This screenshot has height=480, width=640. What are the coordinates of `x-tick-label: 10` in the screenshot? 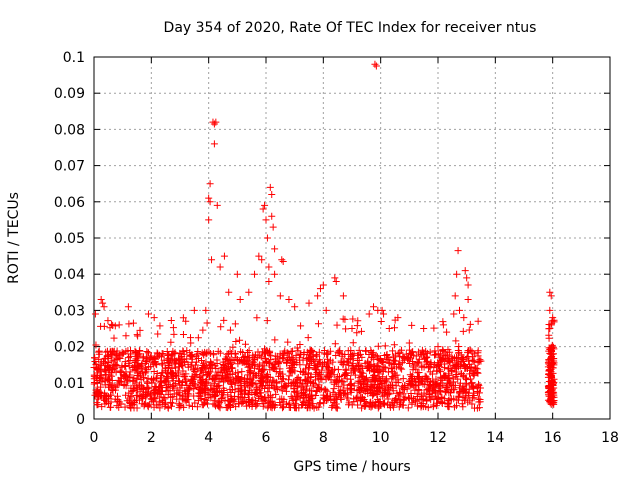 It's located at (381, 438).